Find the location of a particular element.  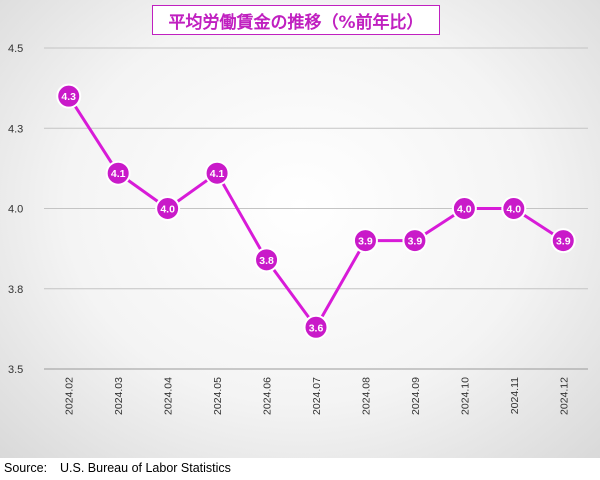

y-tick-label: 4.5 is located at coordinates (15, 49).